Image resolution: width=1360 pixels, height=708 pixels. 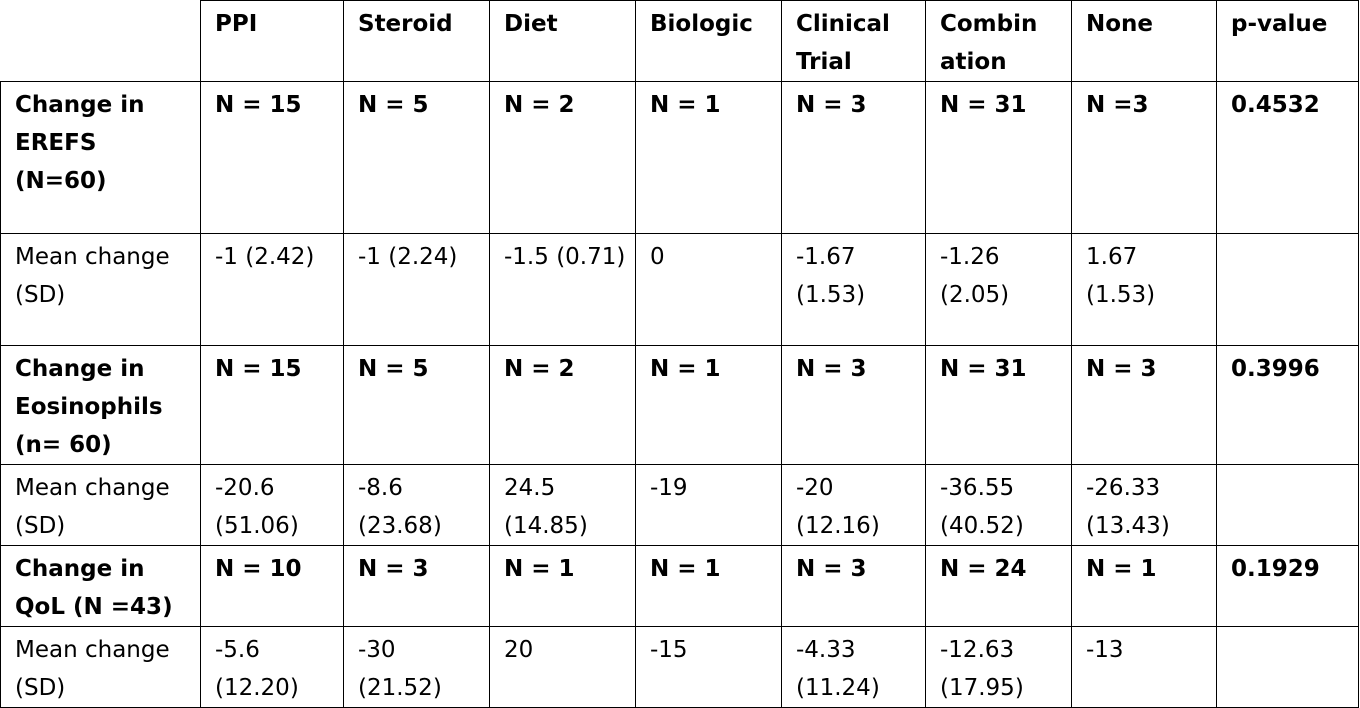 What do you see at coordinates (1287, 586) in the screenshot?
I see `p-value-cell: 0.1929` at bounding box center [1287, 586].